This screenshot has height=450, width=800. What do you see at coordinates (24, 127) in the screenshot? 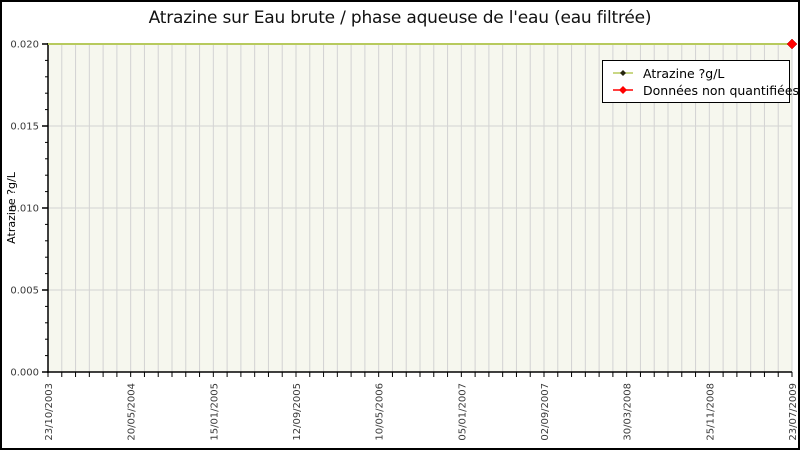
I see `y-tick-label: 0.015` at bounding box center [24, 127].